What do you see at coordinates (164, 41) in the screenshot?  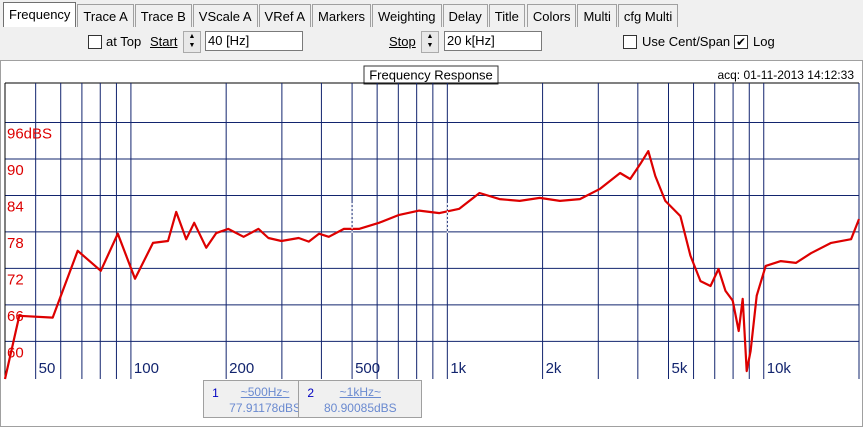 I see `start-label: Start` at bounding box center [164, 41].